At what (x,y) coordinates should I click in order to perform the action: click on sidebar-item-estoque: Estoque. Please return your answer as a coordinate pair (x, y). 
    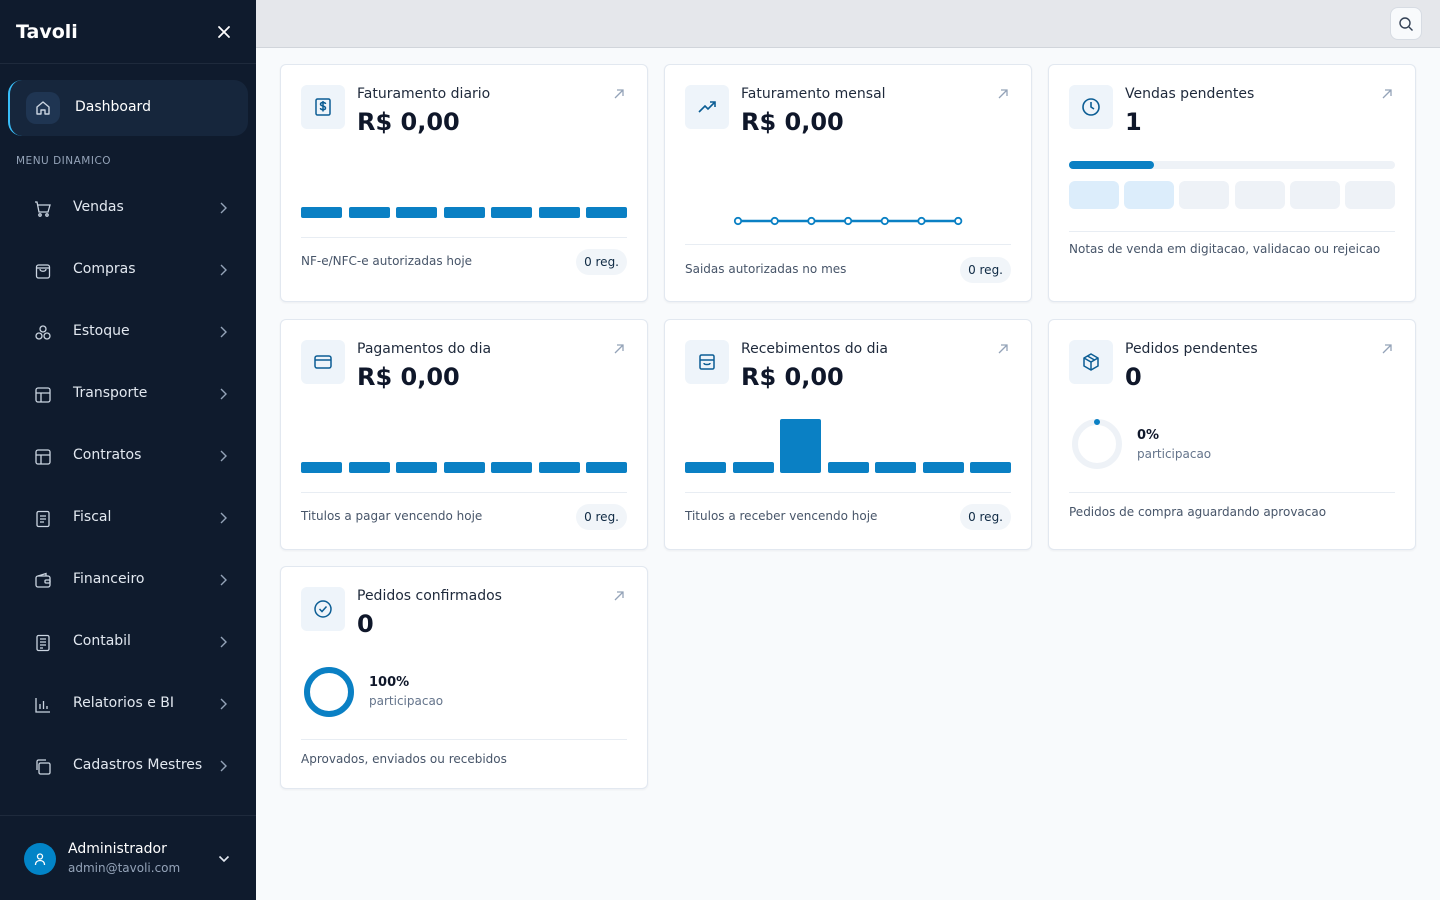
    Looking at the image, I should click on (128, 332).